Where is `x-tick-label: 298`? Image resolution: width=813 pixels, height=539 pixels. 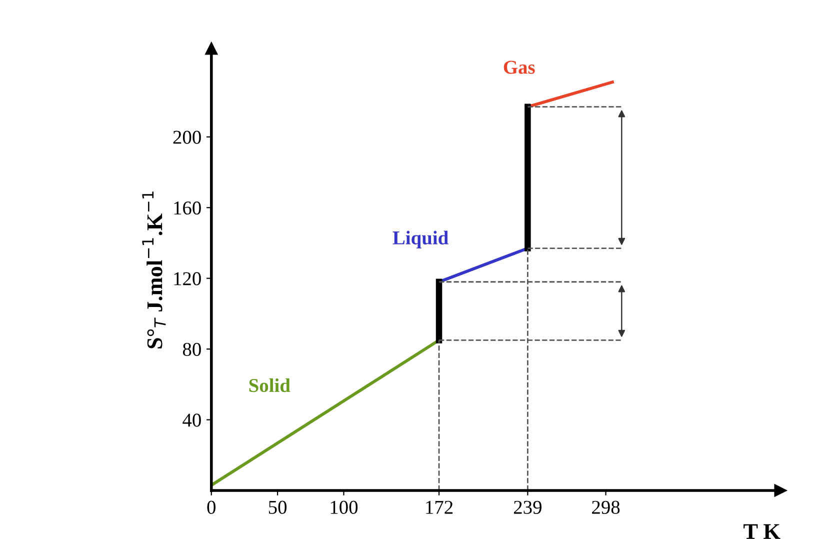
x-tick-label: 298 is located at coordinates (606, 507).